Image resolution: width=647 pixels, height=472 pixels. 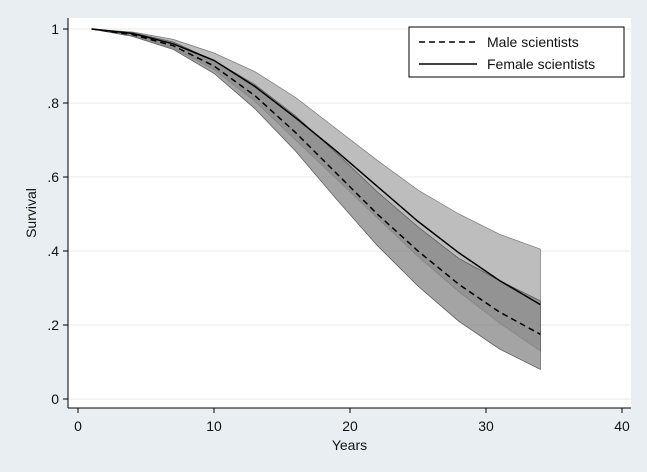 I want to click on legend-label-1: Female scientists, so click(x=541, y=64).